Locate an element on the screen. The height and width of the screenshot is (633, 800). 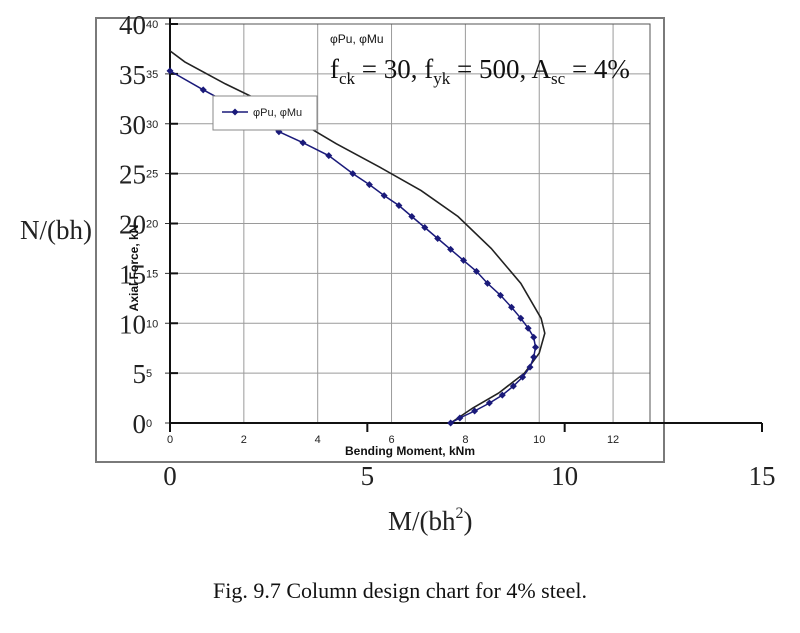
overlay-y-tick-label: 5 is located at coordinates (140, 374).